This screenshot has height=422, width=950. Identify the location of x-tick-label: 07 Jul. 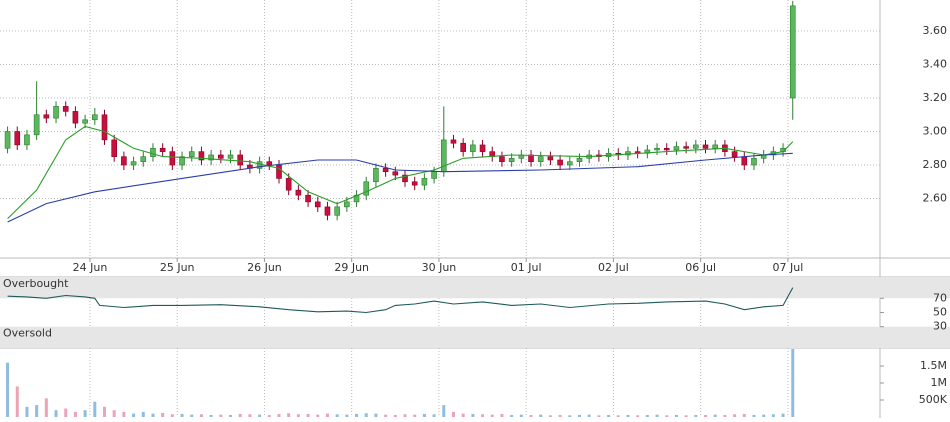
(788, 267).